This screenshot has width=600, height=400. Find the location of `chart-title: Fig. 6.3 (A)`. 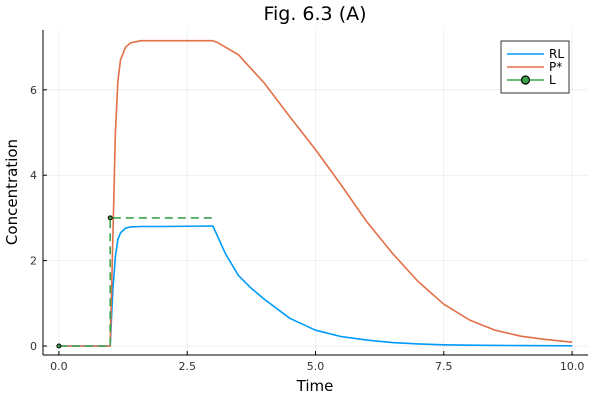

chart-title: Fig. 6.3 (A) is located at coordinates (314, 14).